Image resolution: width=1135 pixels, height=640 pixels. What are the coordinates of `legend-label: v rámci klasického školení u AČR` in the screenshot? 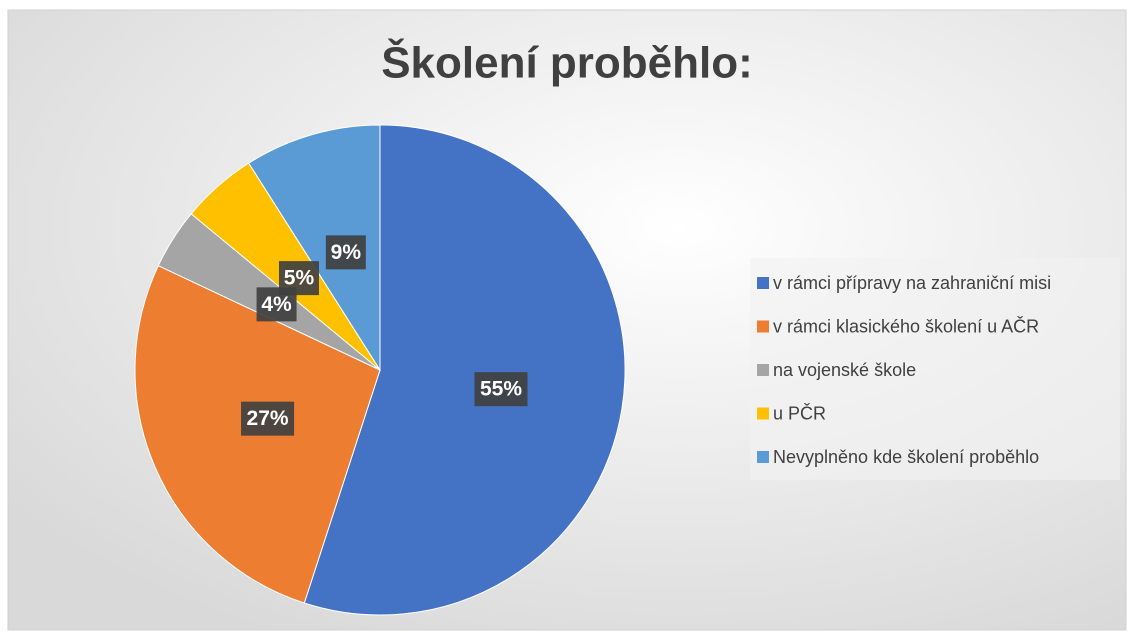 It's located at (906, 325).